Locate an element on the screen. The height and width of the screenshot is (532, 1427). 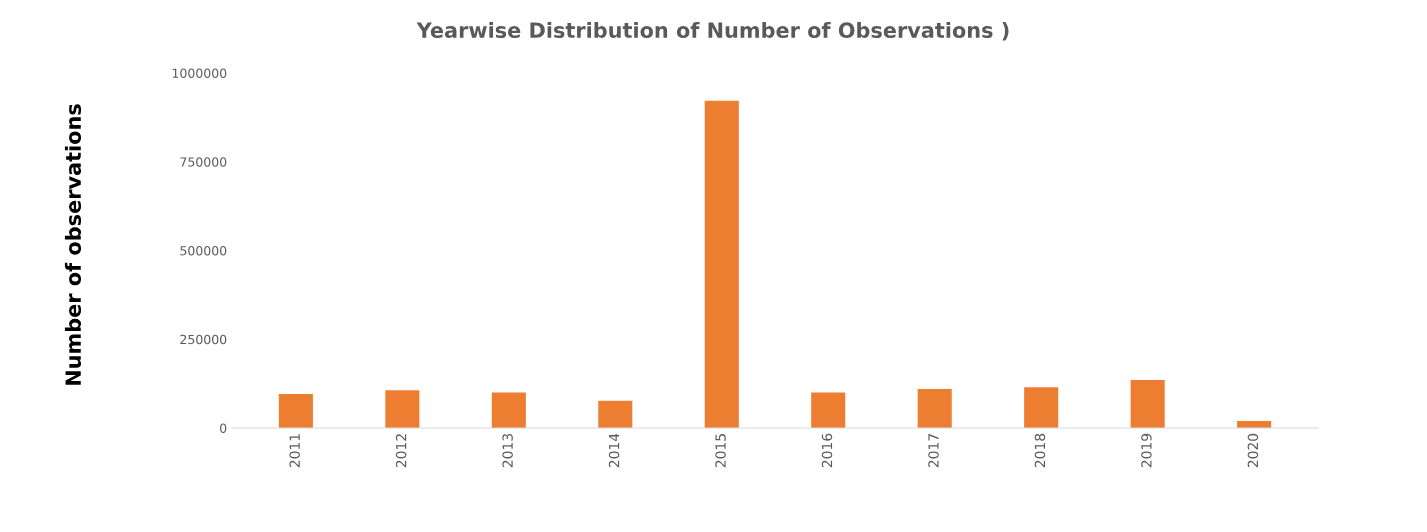
x-tick-label: 2013 is located at coordinates (507, 450).